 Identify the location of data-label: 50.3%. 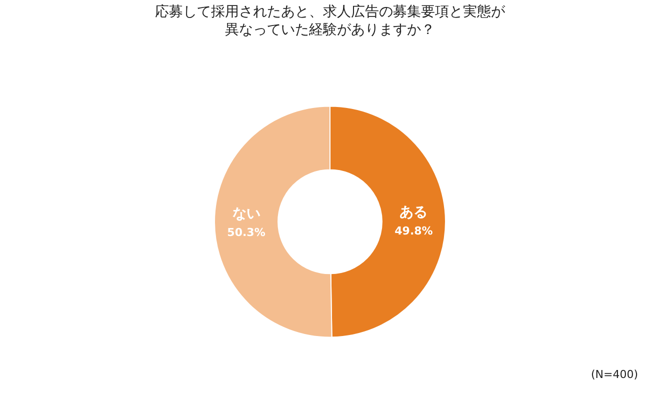
(246, 232).